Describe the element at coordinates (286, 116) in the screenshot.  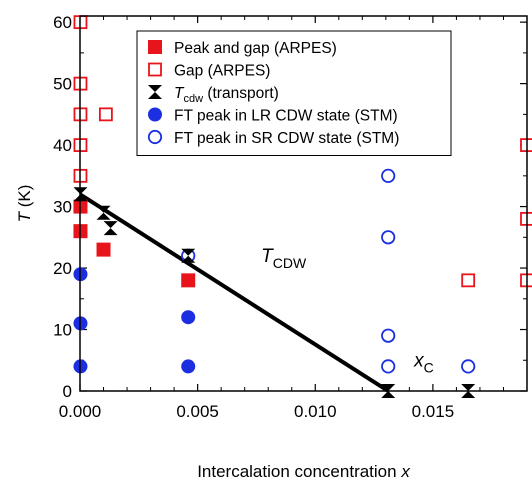
I see `legend-label: FT peak in LR CDW state (STM)` at that location.